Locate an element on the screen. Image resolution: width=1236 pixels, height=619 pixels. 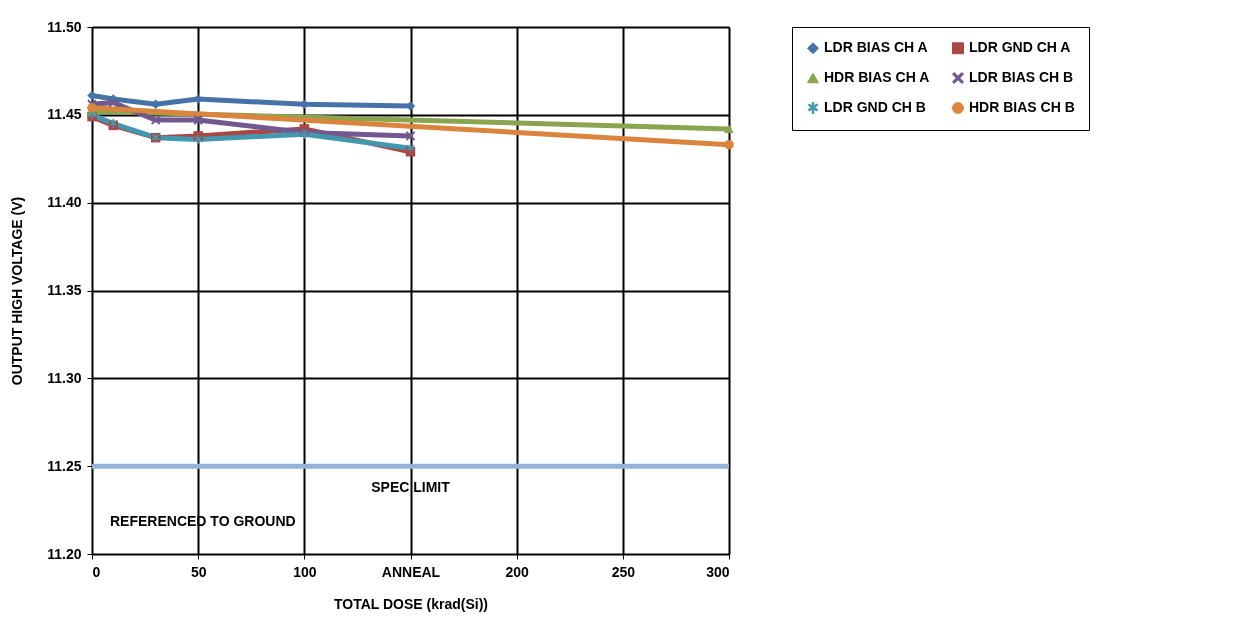
legend-label: LDR BIAS CH B is located at coordinates (1021, 77).